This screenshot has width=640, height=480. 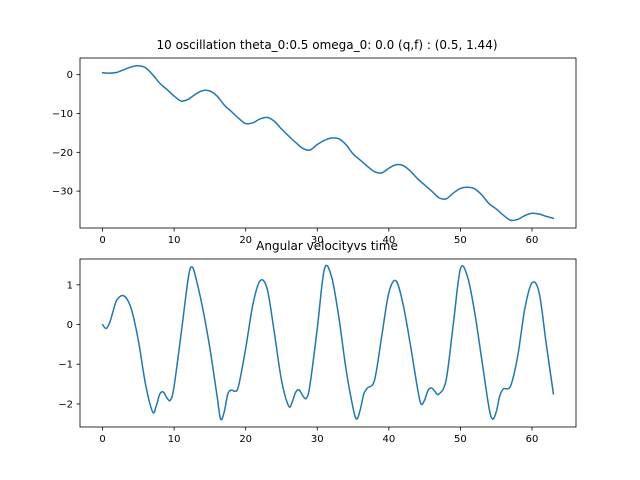 What do you see at coordinates (317, 240) in the screenshot?
I see `position-plot-x-tick-label: 30` at bounding box center [317, 240].